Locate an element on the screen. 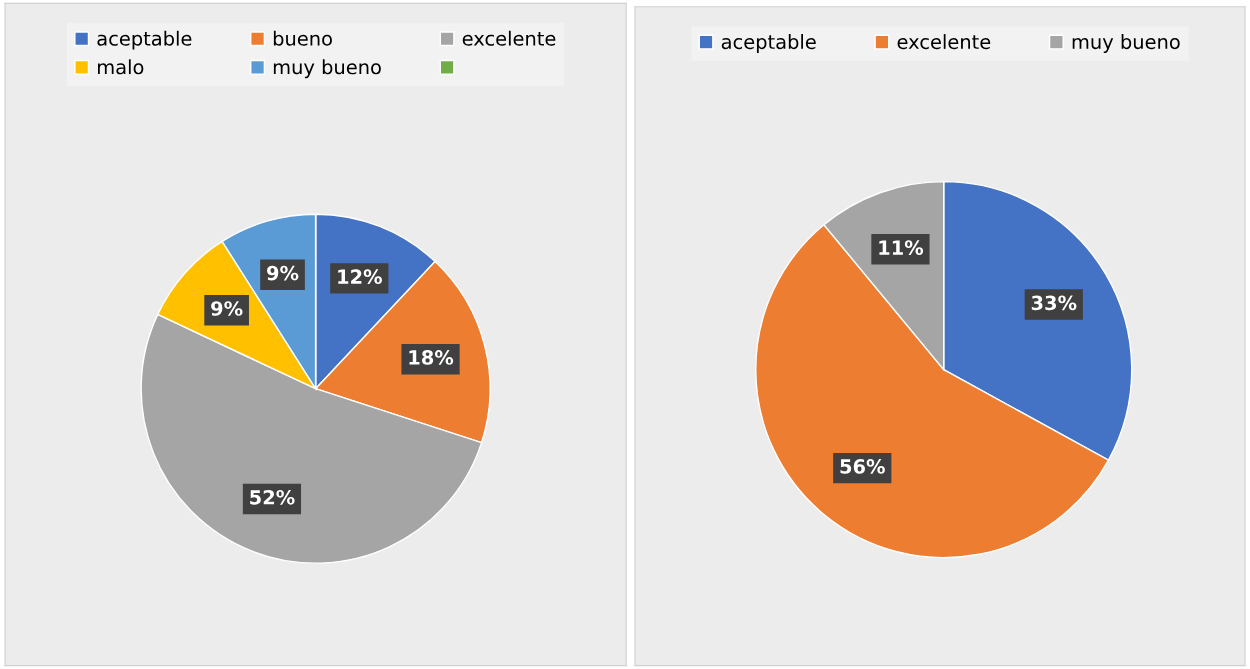 Image resolution: width=1250 pixels, height=669 pixels. data-label: 33% is located at coordinates (1054, 303).